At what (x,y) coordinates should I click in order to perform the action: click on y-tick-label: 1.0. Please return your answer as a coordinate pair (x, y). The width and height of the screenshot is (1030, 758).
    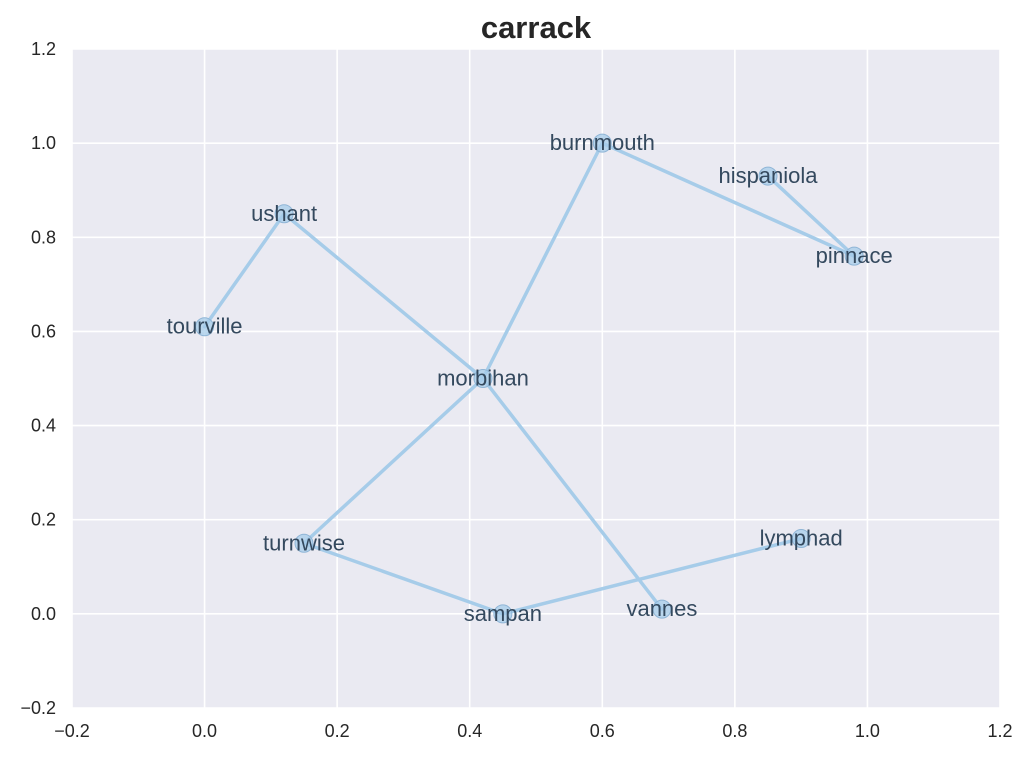
    Looking at the image, I should click on (43, 143).